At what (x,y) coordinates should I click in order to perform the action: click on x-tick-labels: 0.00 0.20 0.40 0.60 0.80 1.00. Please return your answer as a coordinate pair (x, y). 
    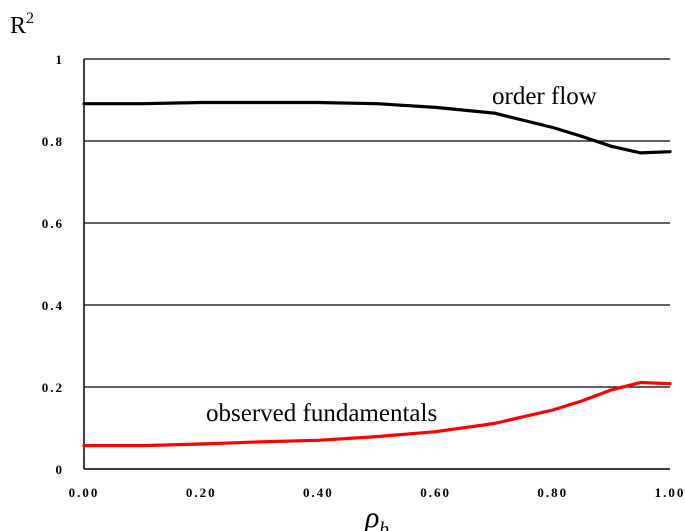
    Looking at the image, I should click on (377, 492).